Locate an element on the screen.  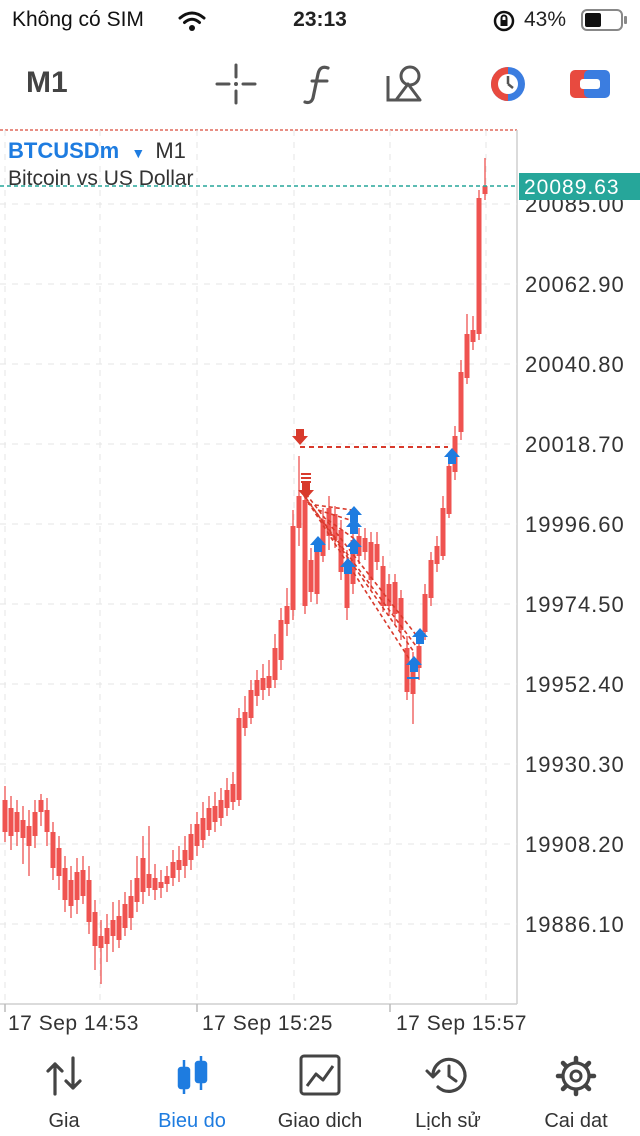
chart-toolbar: M1 is located at coordinates (320, 83).